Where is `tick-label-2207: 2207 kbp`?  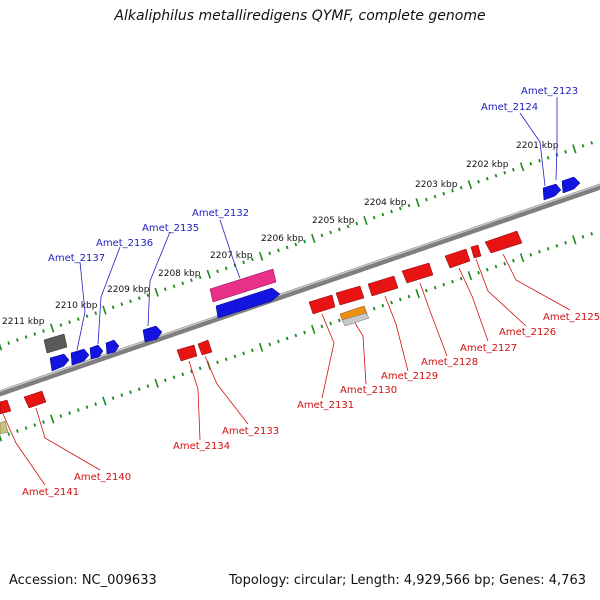
tick-label-2207: 2207 kbp is located at coordinates (231, 256).